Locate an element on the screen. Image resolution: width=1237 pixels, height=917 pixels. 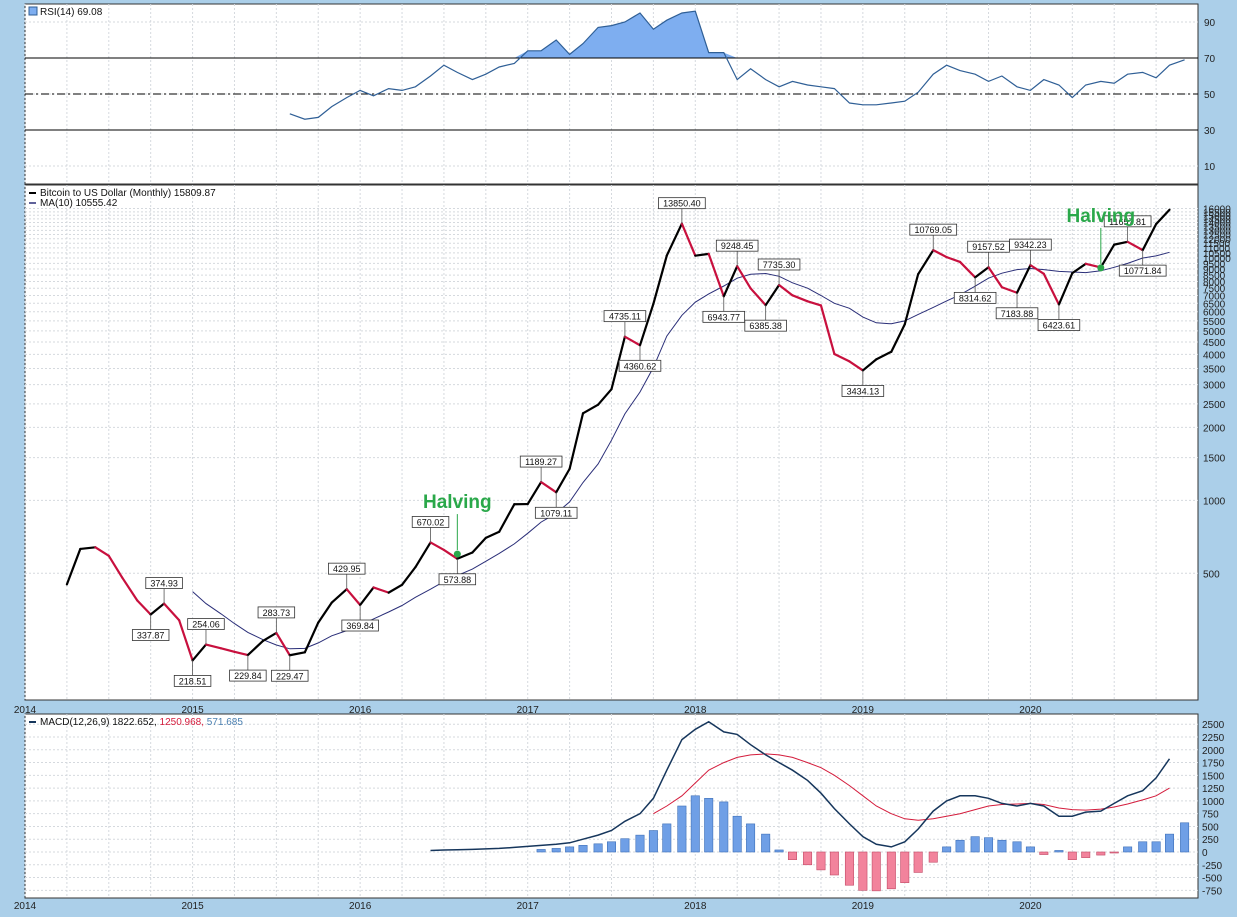
ma-legend: MA(10) 10555.42 is located at coordinates (79, 203).